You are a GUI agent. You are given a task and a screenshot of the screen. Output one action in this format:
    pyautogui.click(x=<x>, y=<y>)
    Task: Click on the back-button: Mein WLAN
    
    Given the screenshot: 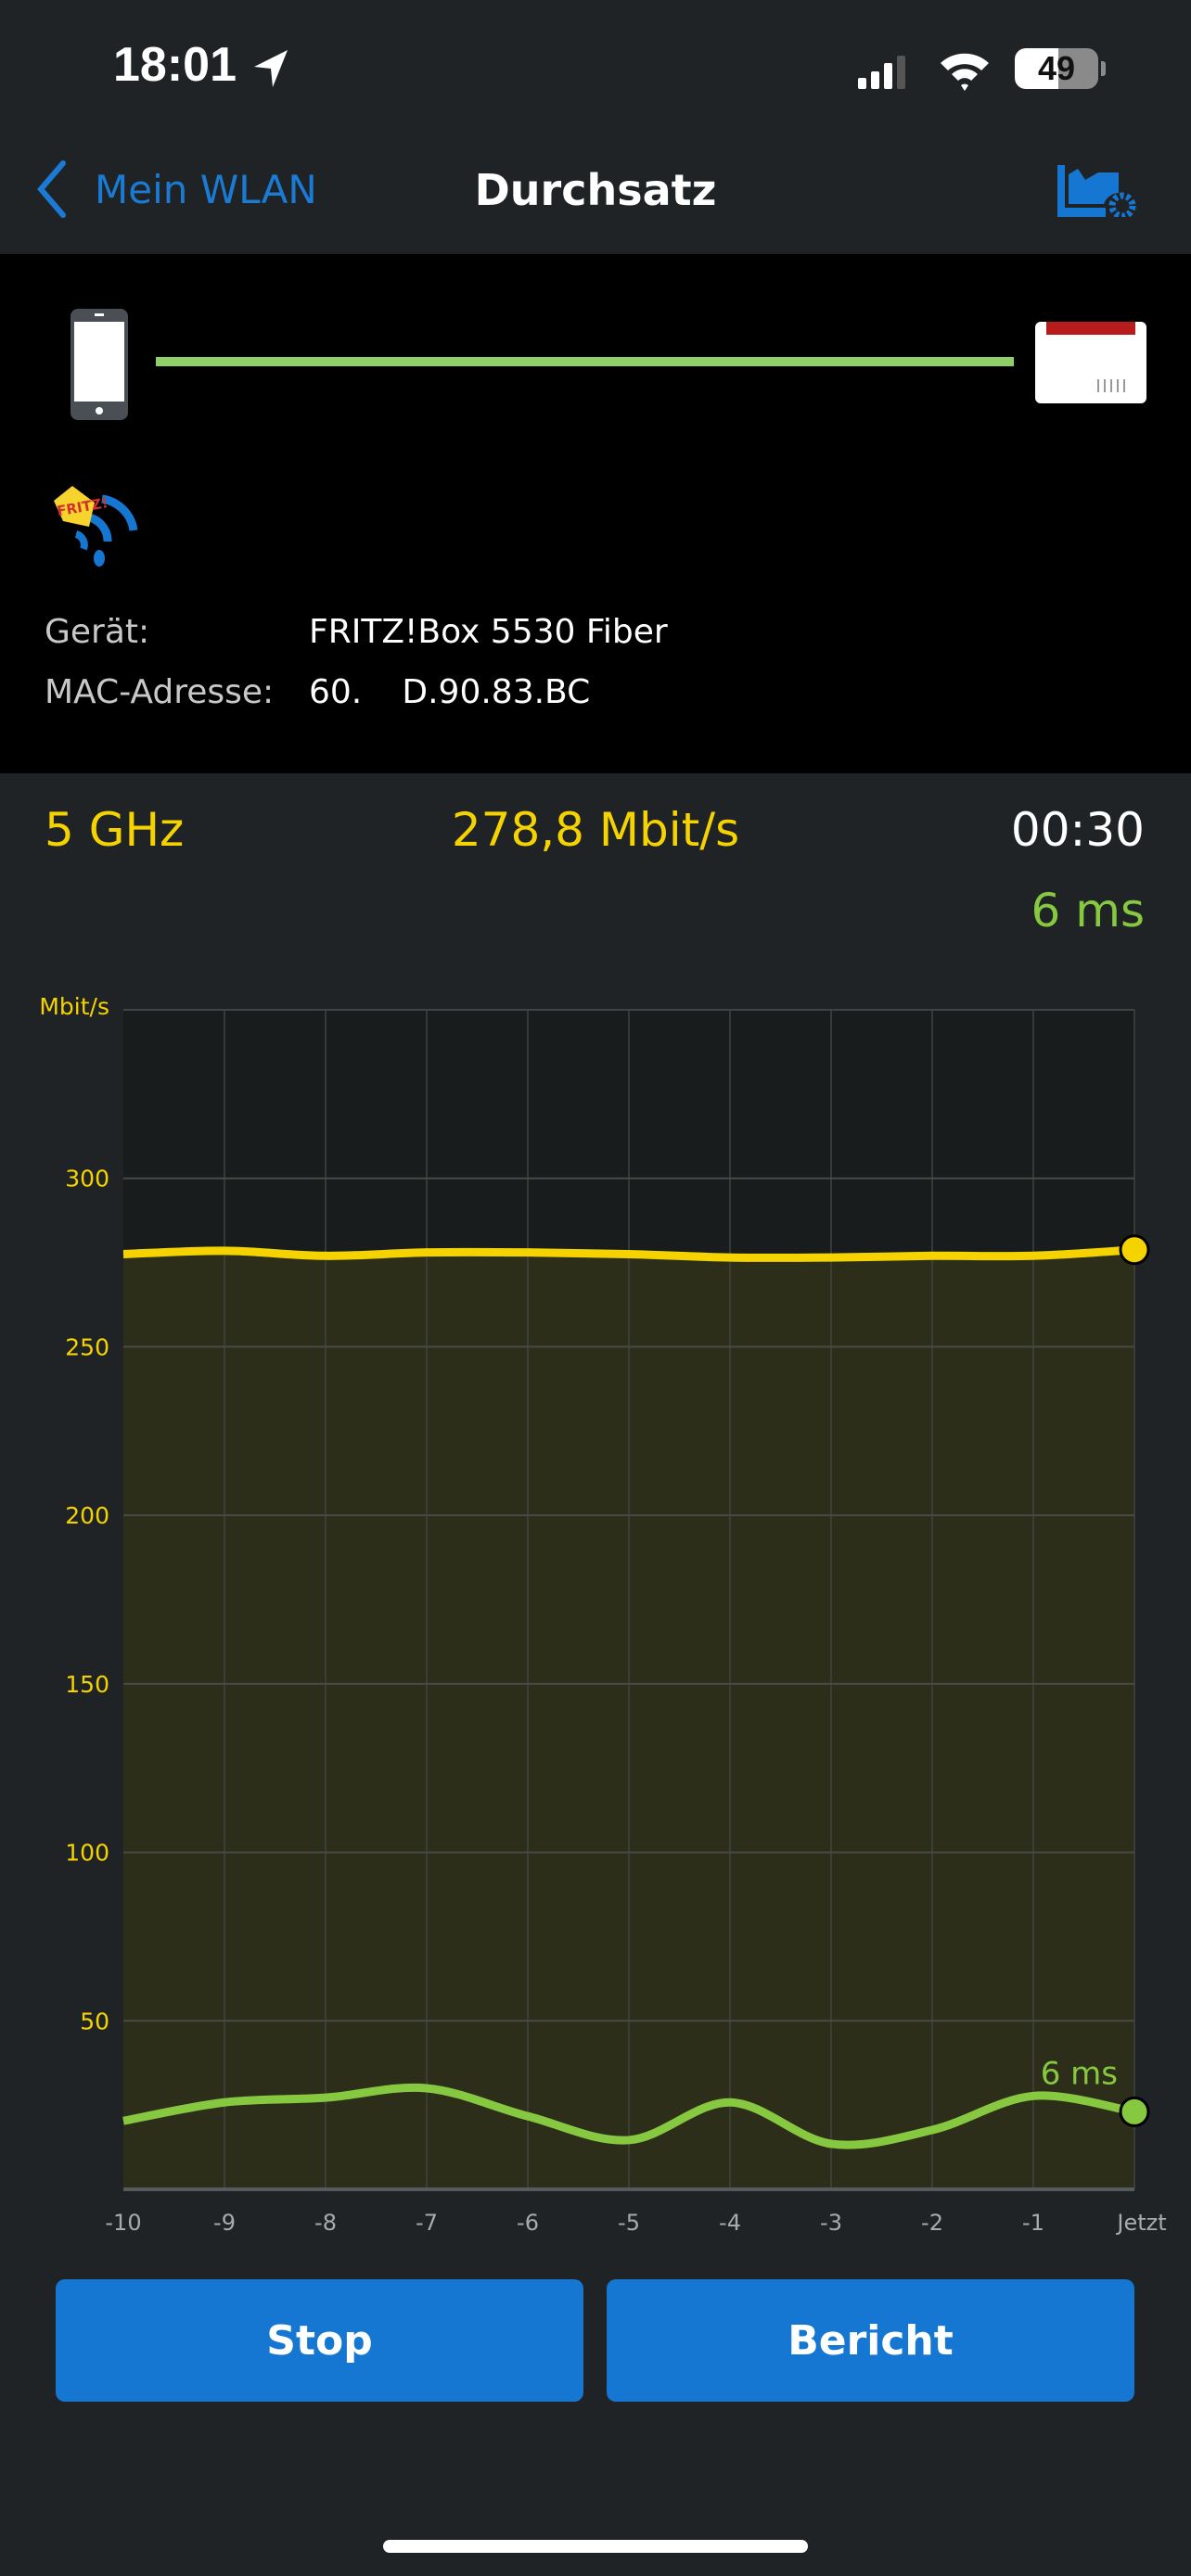 What is the action you would take?
    pyautogui.click(x=175, y=189)
    